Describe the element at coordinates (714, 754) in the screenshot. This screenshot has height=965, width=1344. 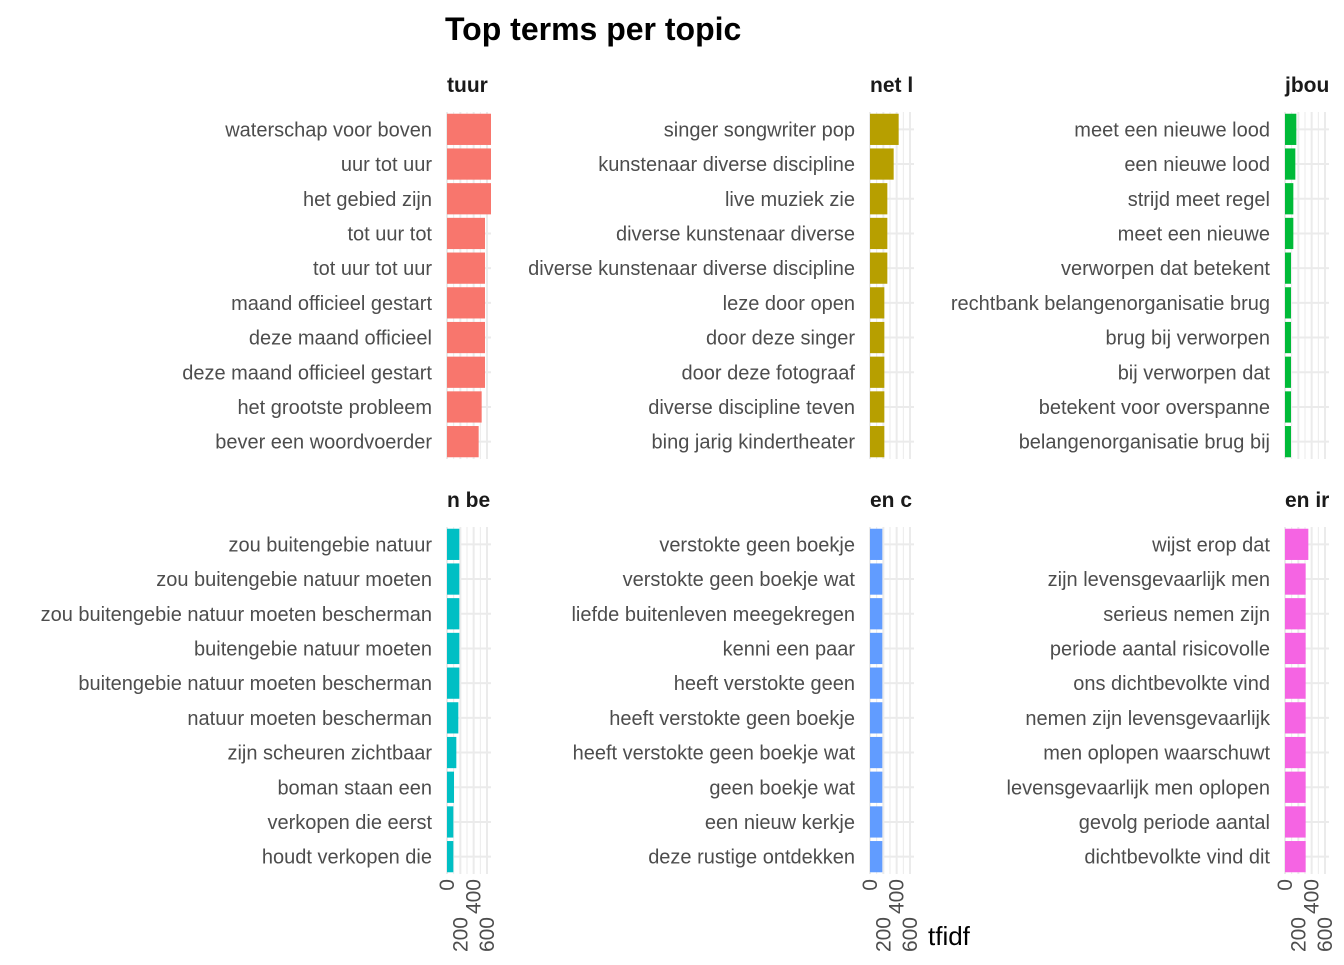
I see `y-tick-label: heeft verstokte geen boekje wat` at that location.